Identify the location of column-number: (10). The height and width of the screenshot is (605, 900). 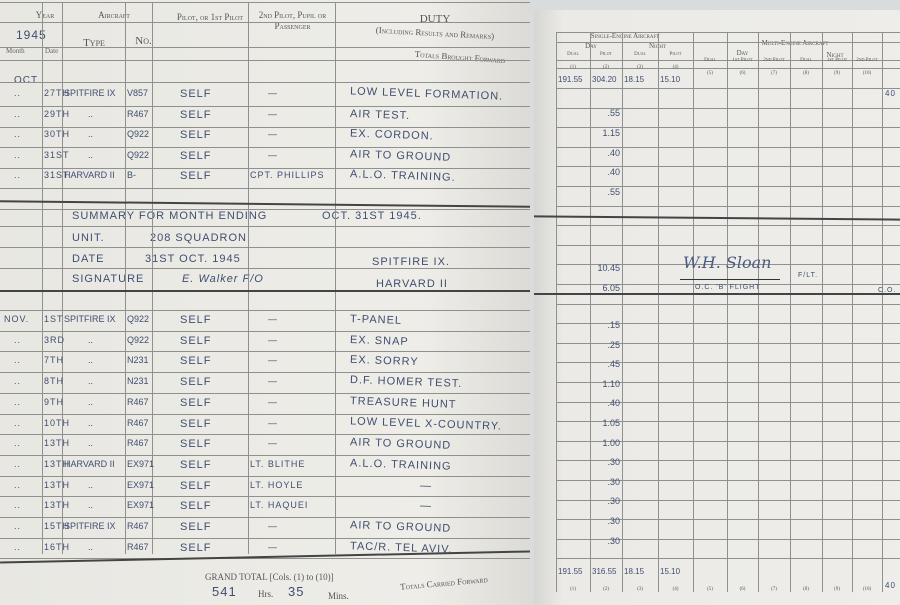
(867, 589).